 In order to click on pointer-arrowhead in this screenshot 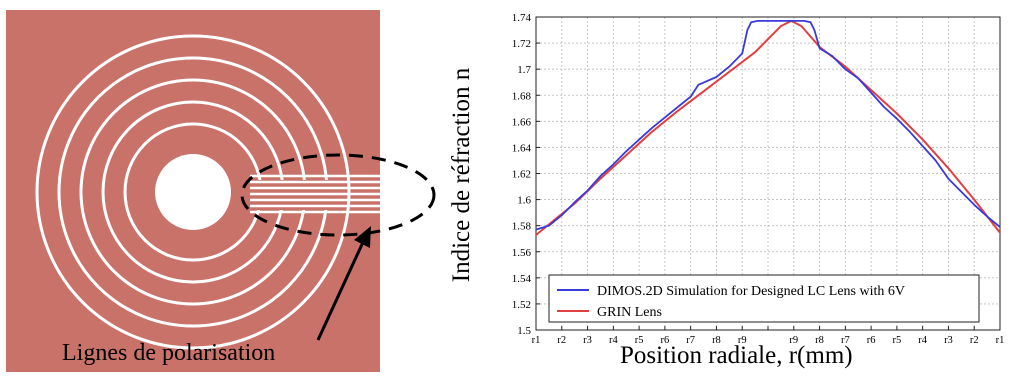, I will do `click(362, 237)`.